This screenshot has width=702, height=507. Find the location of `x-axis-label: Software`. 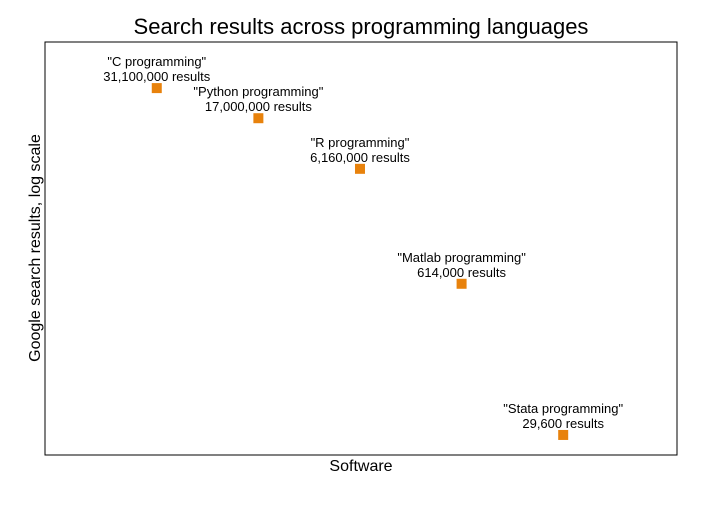

x-axis-label: Software is located at coordinates (360, 466).